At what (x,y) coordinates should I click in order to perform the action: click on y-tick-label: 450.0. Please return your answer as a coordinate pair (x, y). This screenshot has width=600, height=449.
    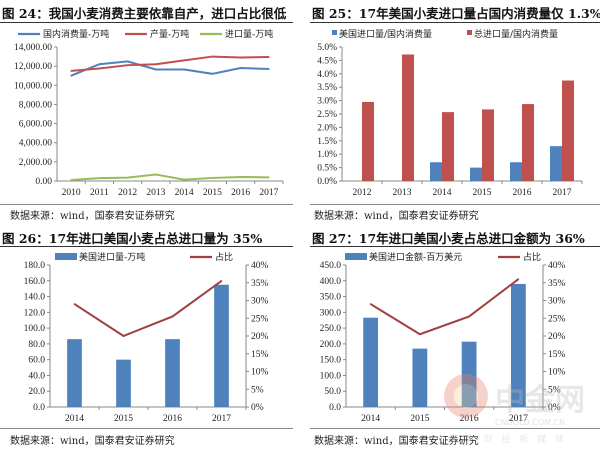
    Looking at the image, I should click on (331, 266).